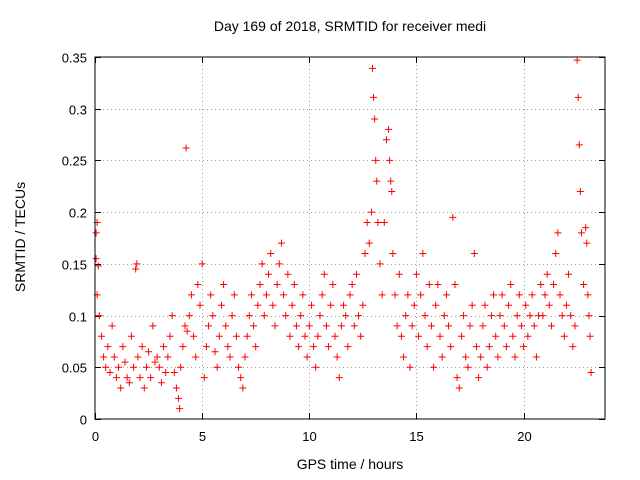 The image size is (640, 480). Describe the element at coordinates (350, 464) in the screenshot. I see `x-axis-label: GPS time / hours` at that location.